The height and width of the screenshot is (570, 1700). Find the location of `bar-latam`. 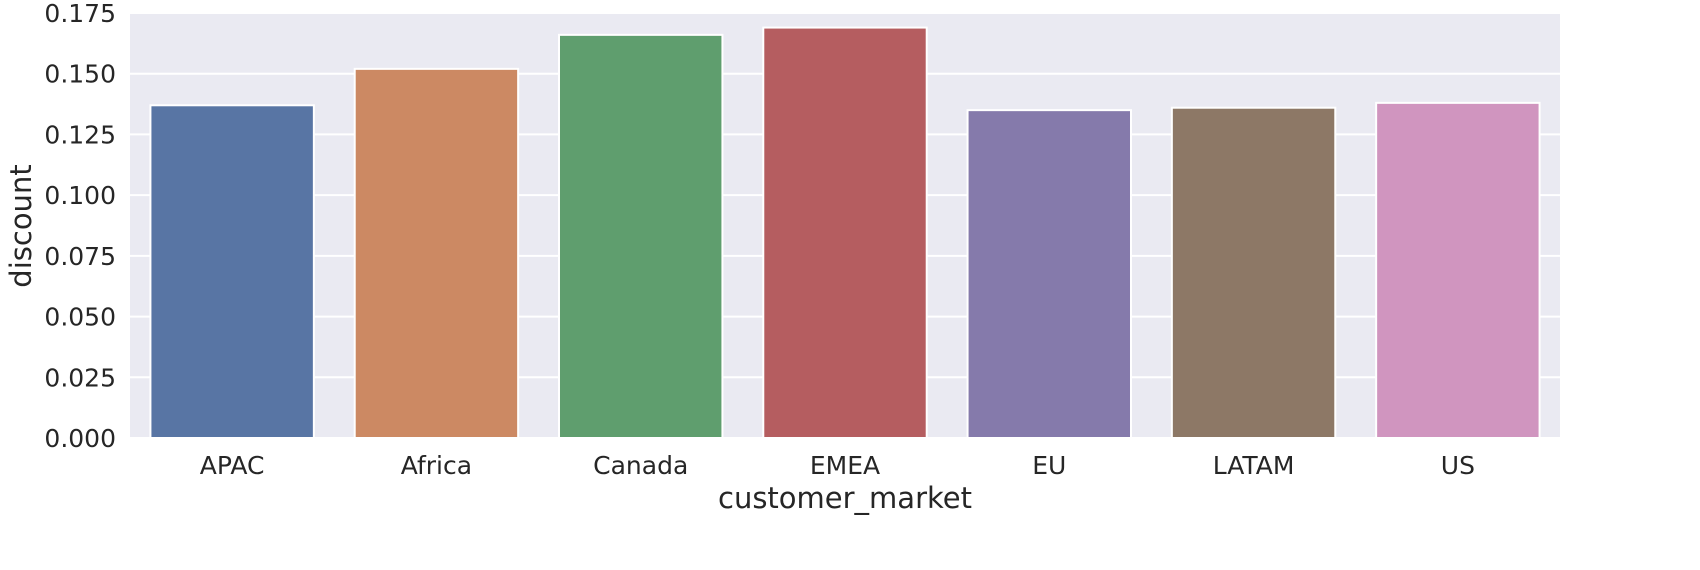

bar-latam is located at coordinates (1253, 272).